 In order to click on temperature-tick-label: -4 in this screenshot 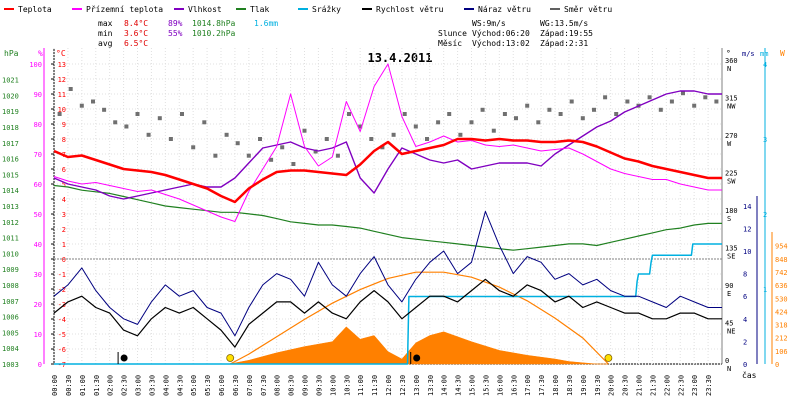, I will do `click(62, 320)`.